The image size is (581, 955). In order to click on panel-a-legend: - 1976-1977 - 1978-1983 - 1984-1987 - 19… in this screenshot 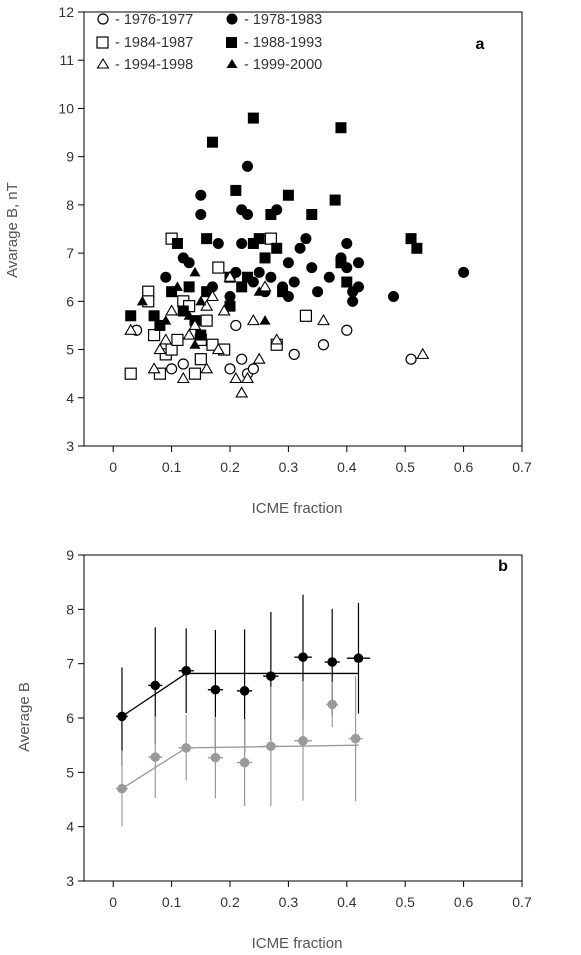, I will do `click(209, 42)`.